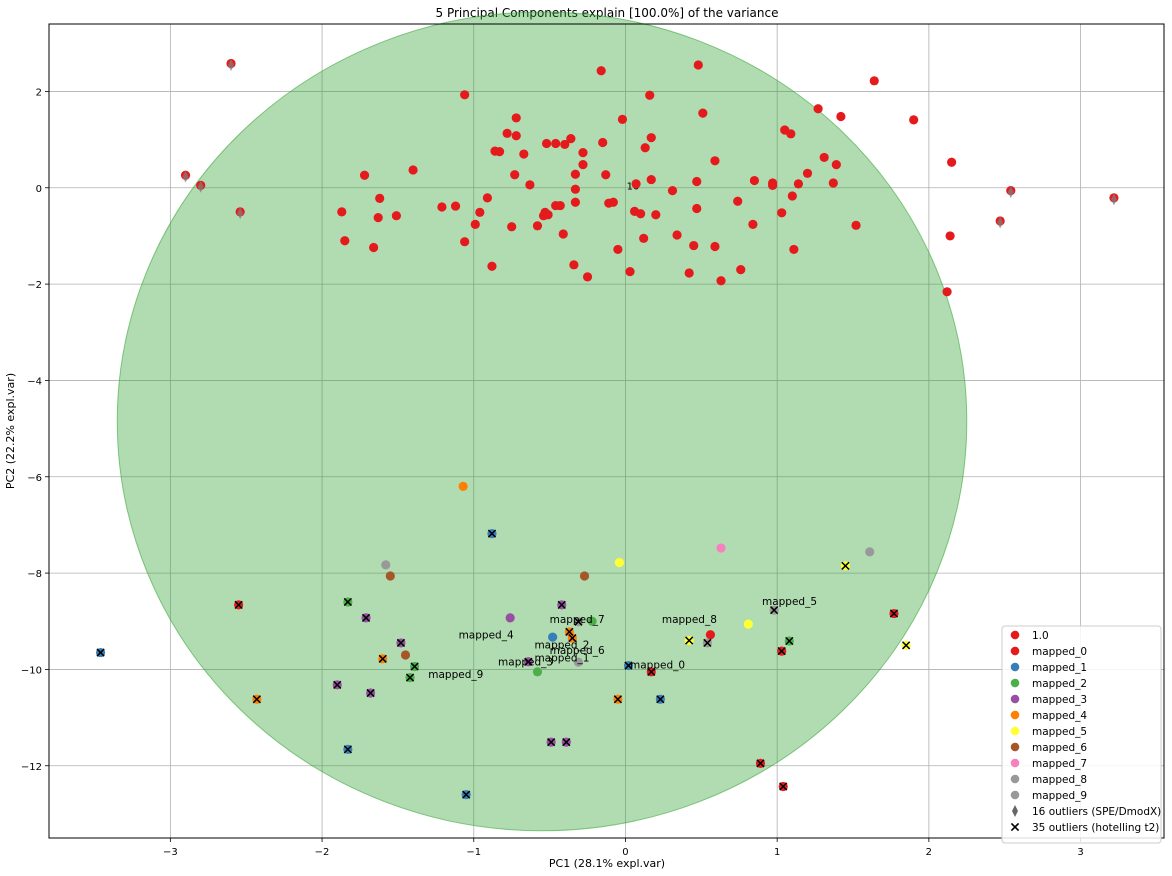 This screenshot has height=876, width=1172. Describe the element at coordinates (1096, 812) in the screenshot. I see `legend-label: 16 outliers (SPE/DmodX)` at that location.